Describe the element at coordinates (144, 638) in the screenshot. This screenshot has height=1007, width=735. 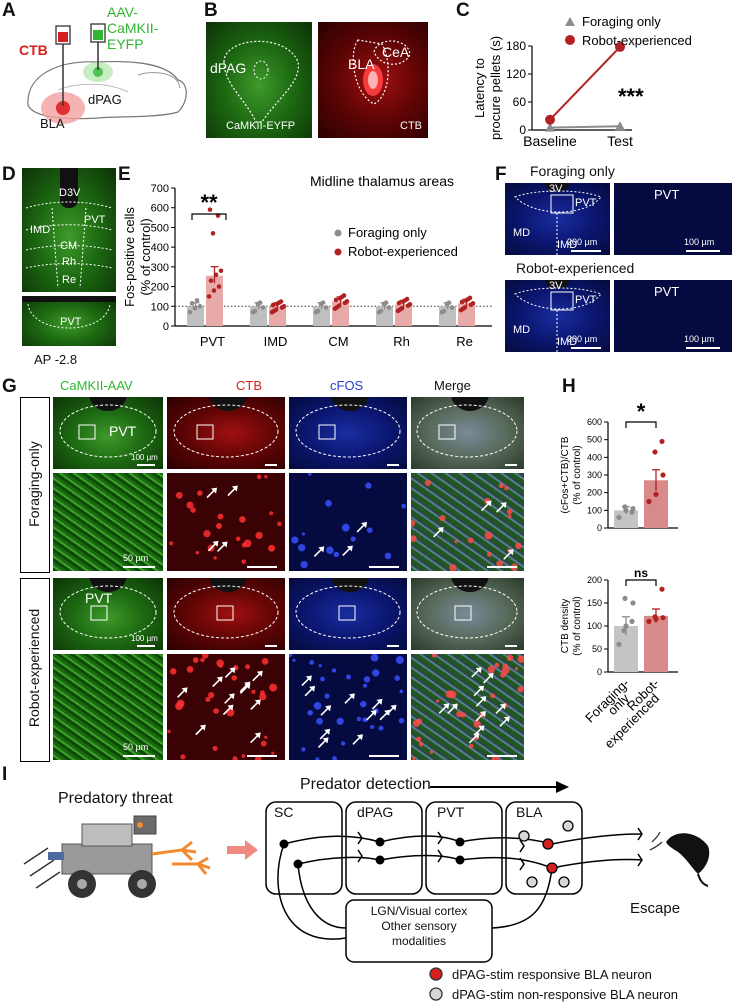
I see `g-scale-100-2: 100 µm` at that location.